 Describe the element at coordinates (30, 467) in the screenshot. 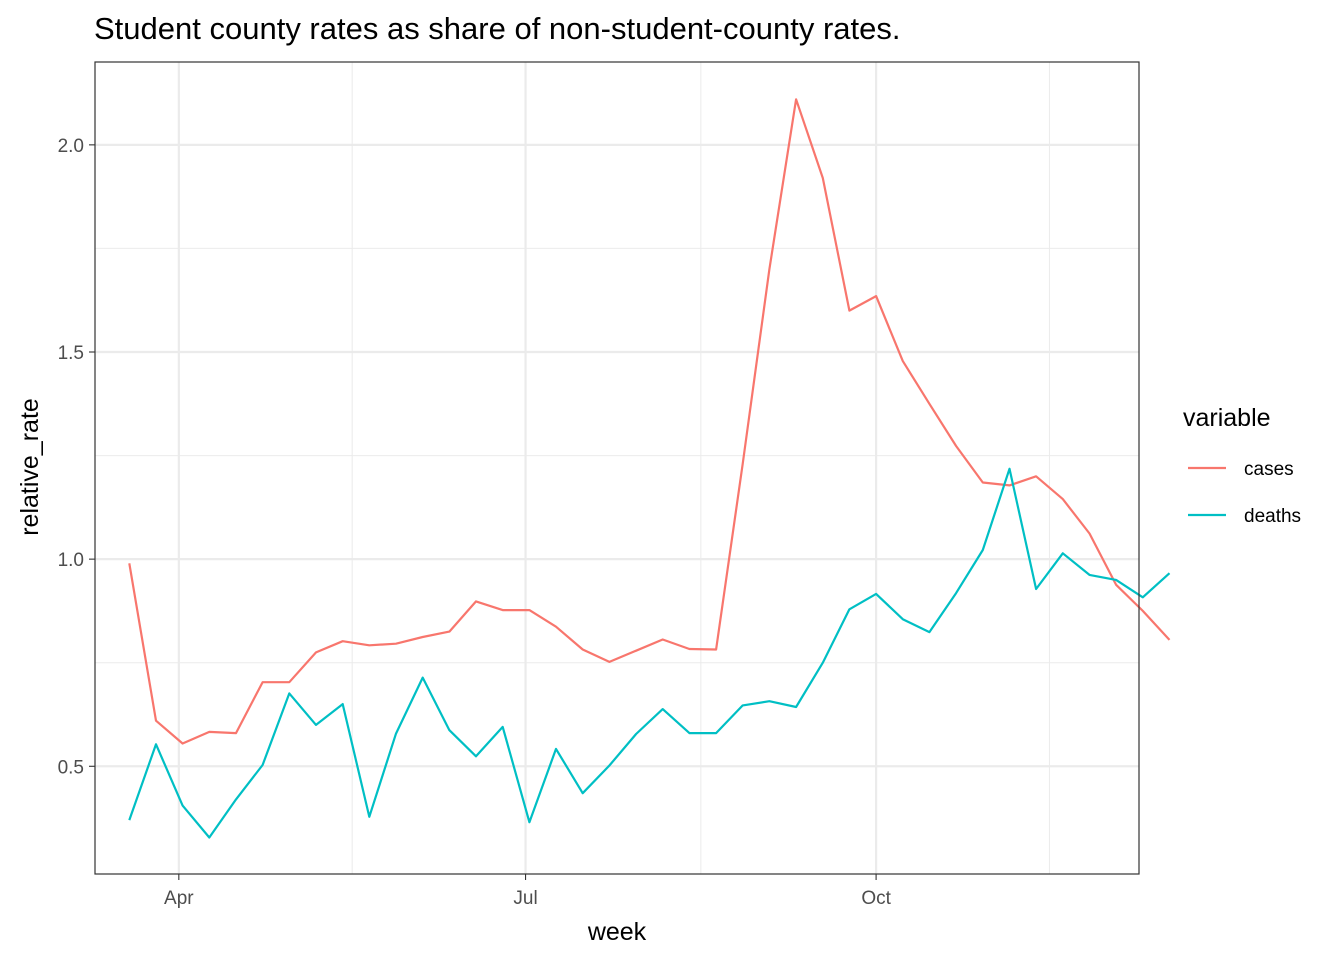

I see `y-axis-title: relative_rate` at that location.